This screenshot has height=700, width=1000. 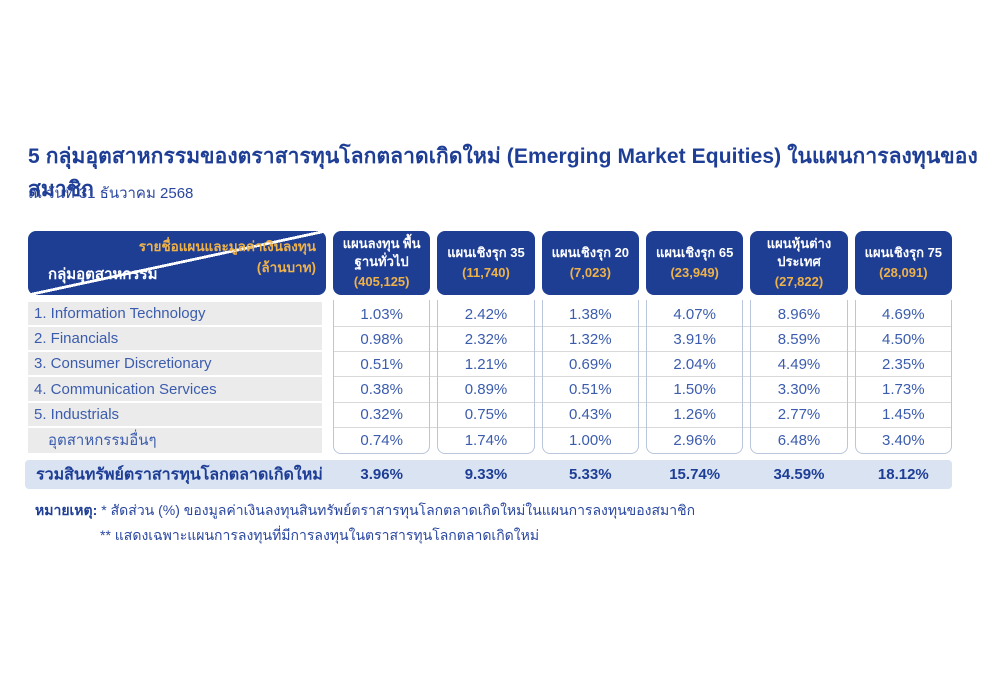 What do you see at coordinates (66, 510) in the screenshot?
I see `footnote-prefix: หมายเหตุ:` at bounding box center [66, 510].